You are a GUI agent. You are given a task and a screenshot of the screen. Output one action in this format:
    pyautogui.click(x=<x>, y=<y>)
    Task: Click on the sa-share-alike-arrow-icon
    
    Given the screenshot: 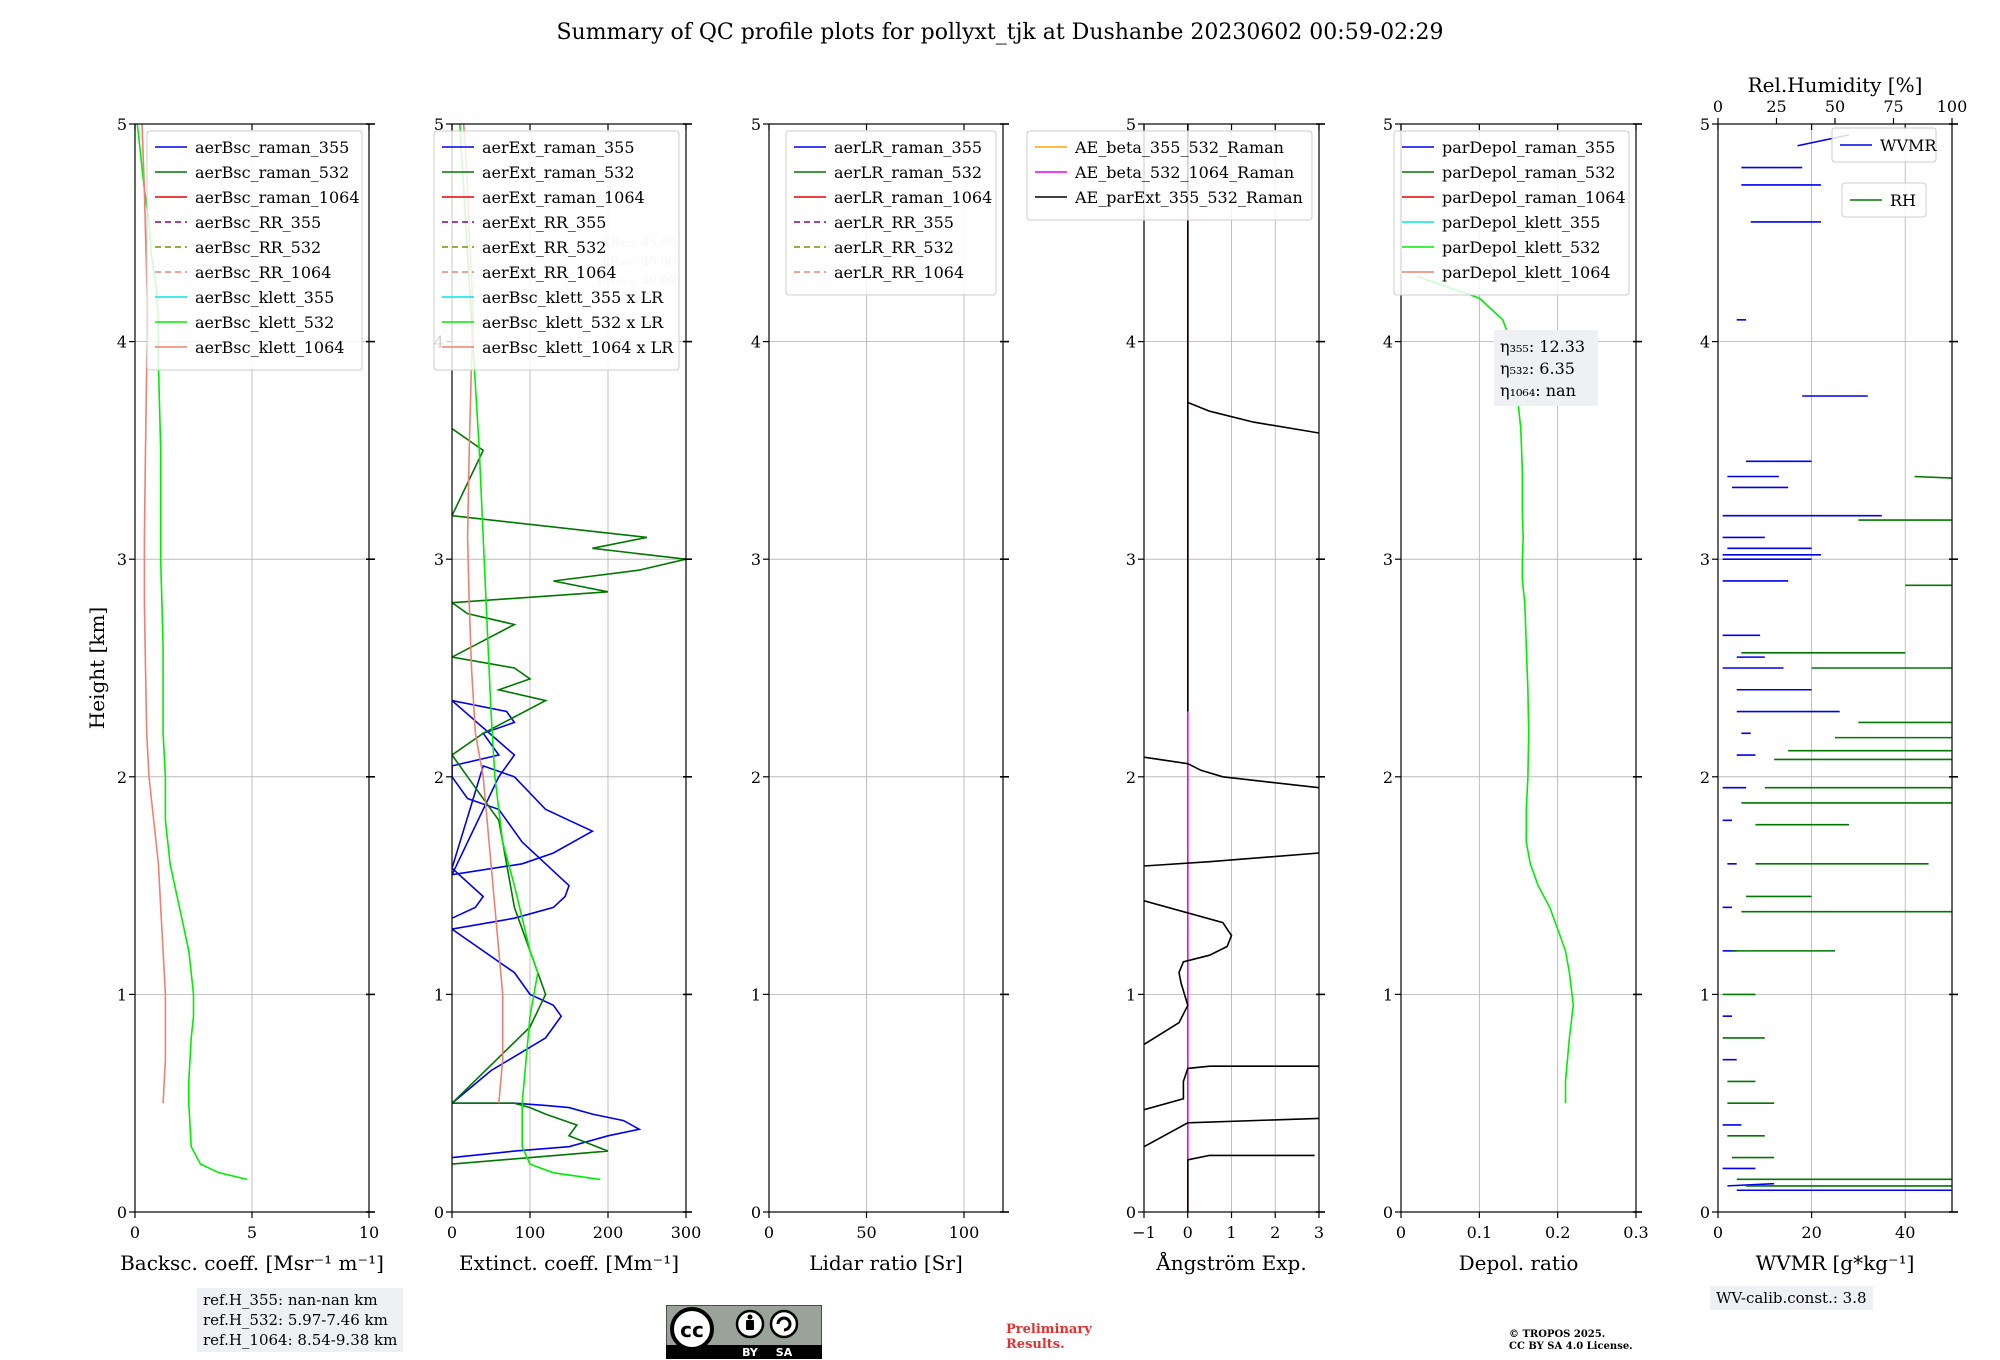 What is the action you would take?
    pyautogui.click(x=784, y=1324)
    